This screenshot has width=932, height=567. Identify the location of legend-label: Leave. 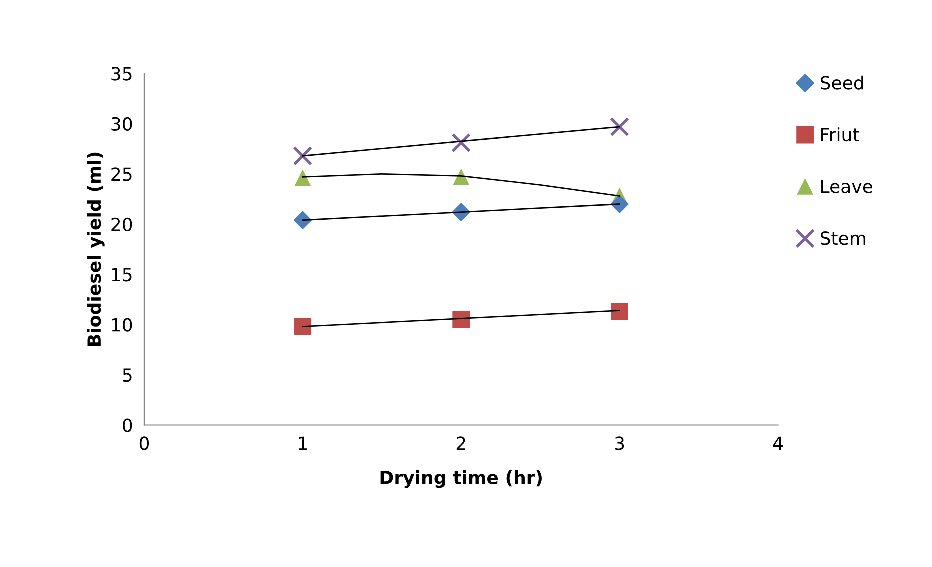
(847, 187).